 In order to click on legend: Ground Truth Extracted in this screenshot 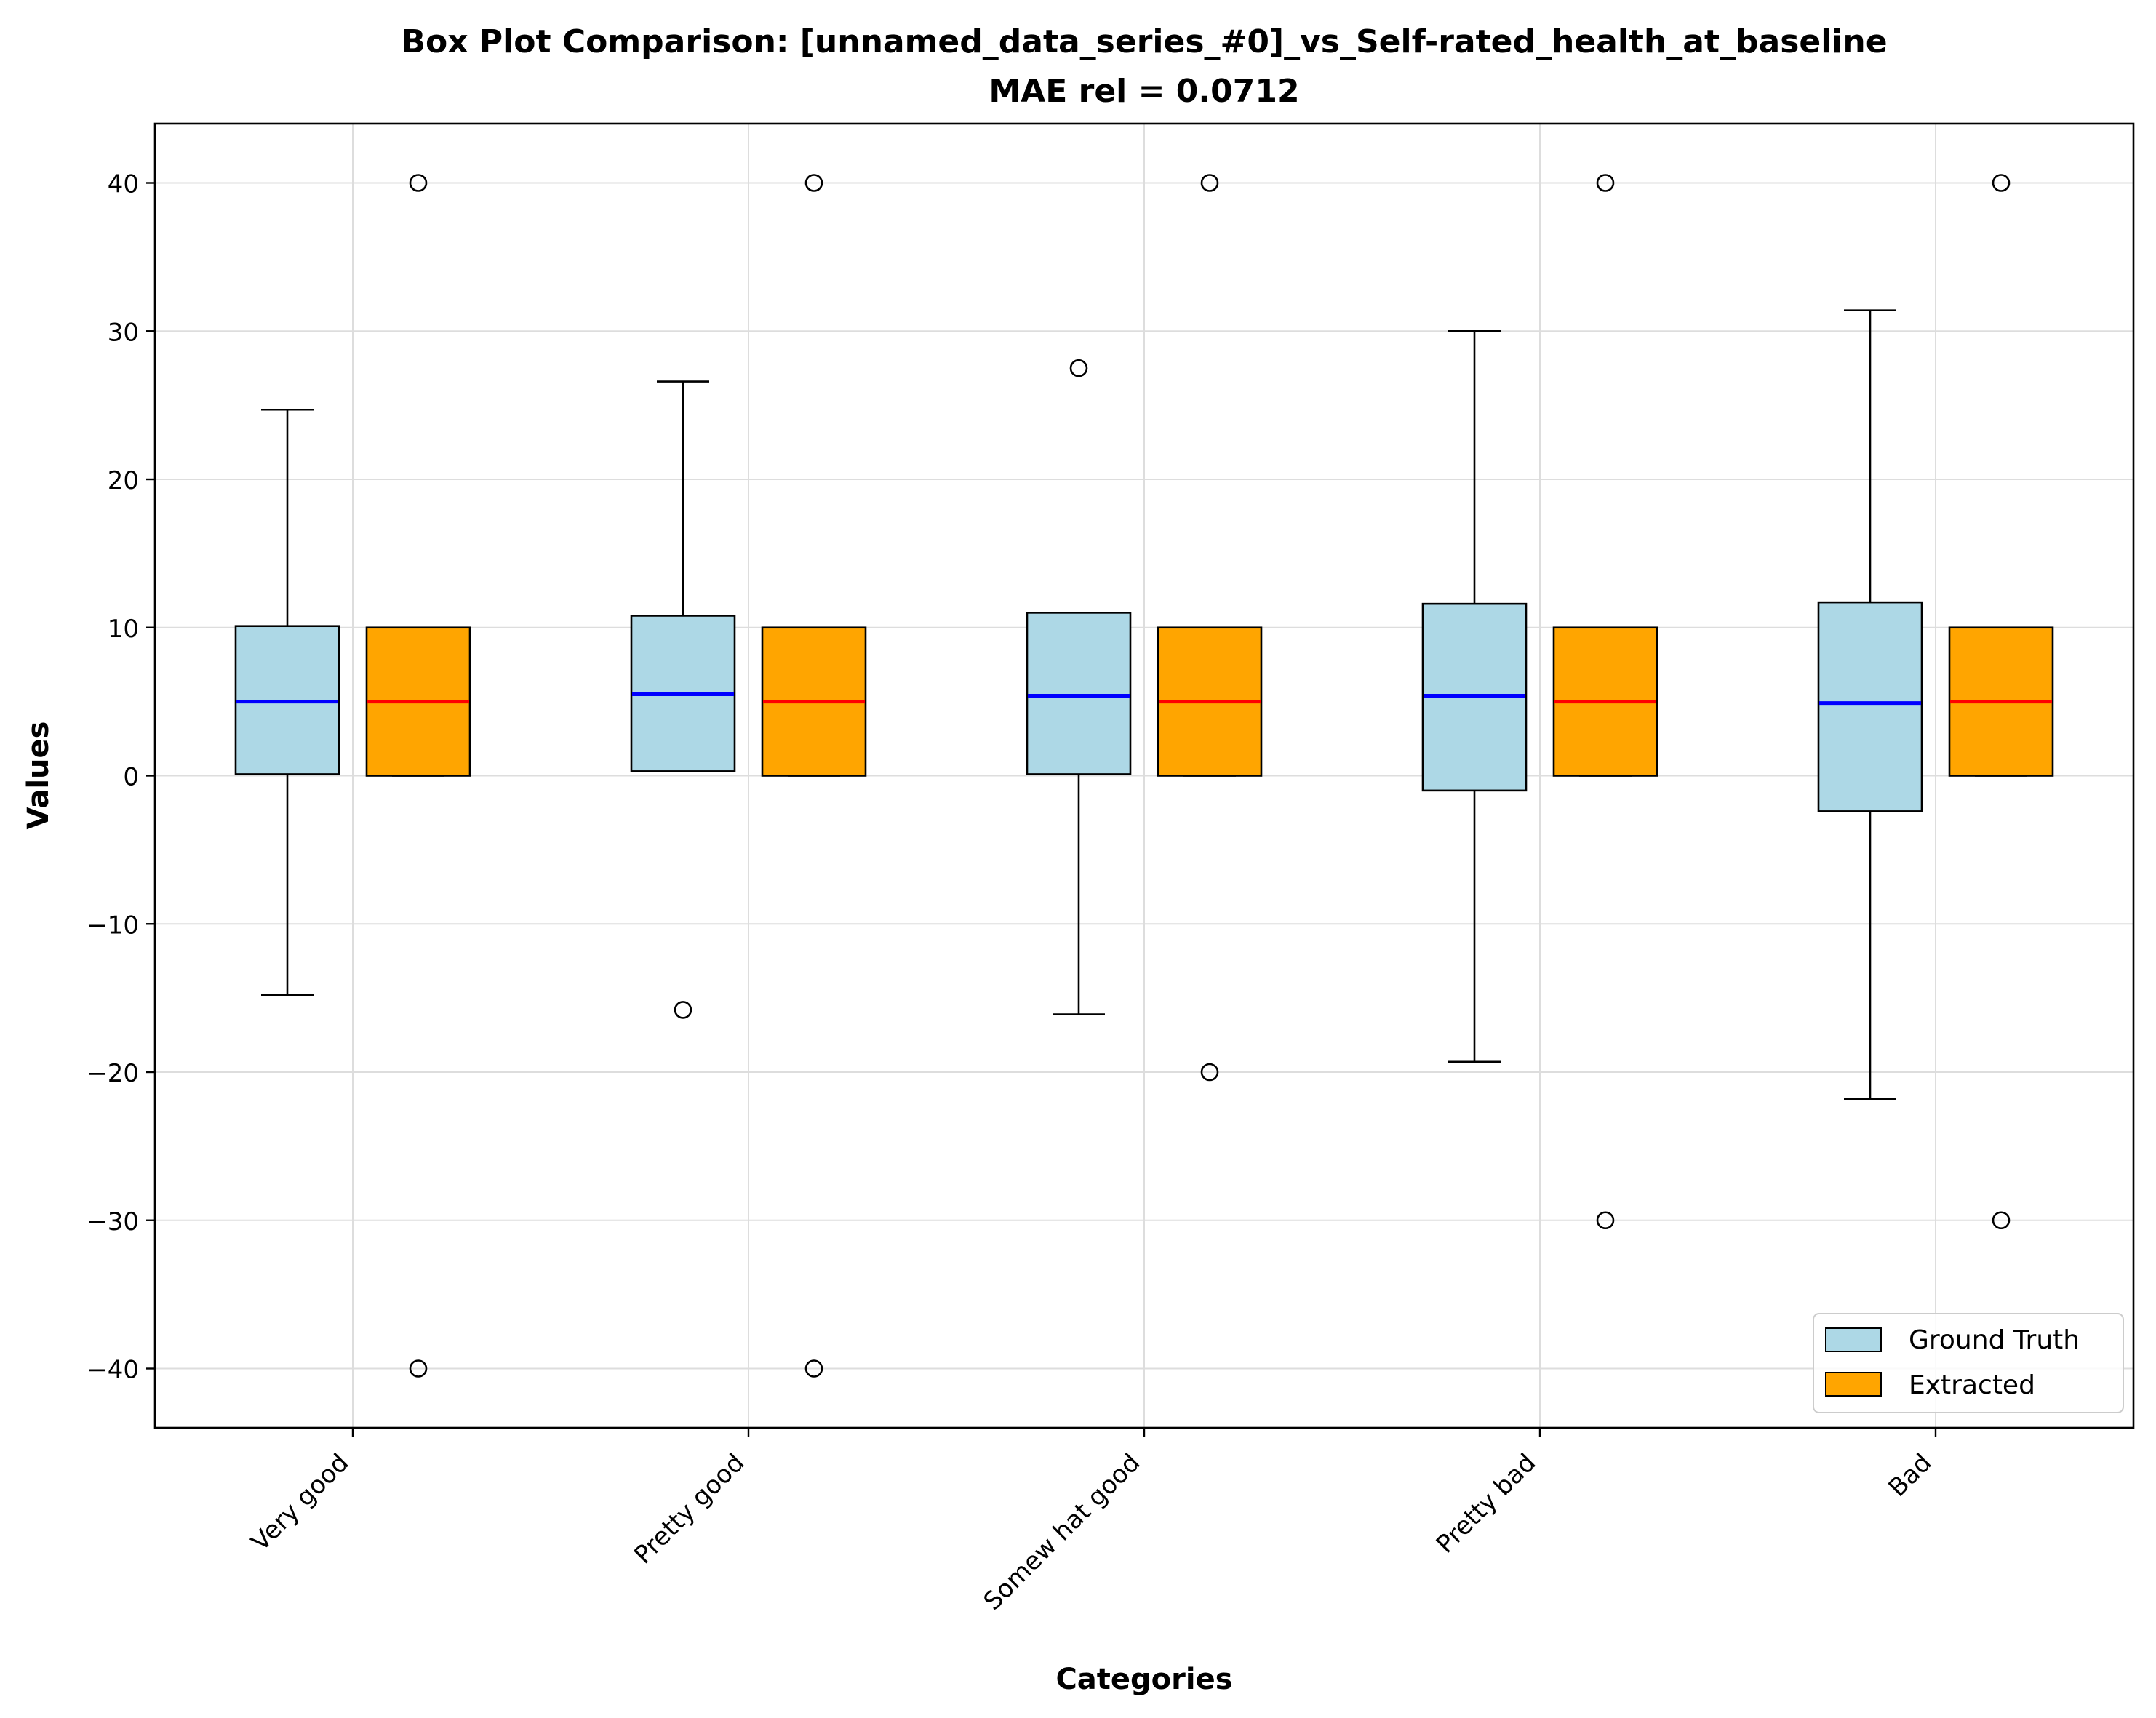, I will do `click(1968, 1363)`.